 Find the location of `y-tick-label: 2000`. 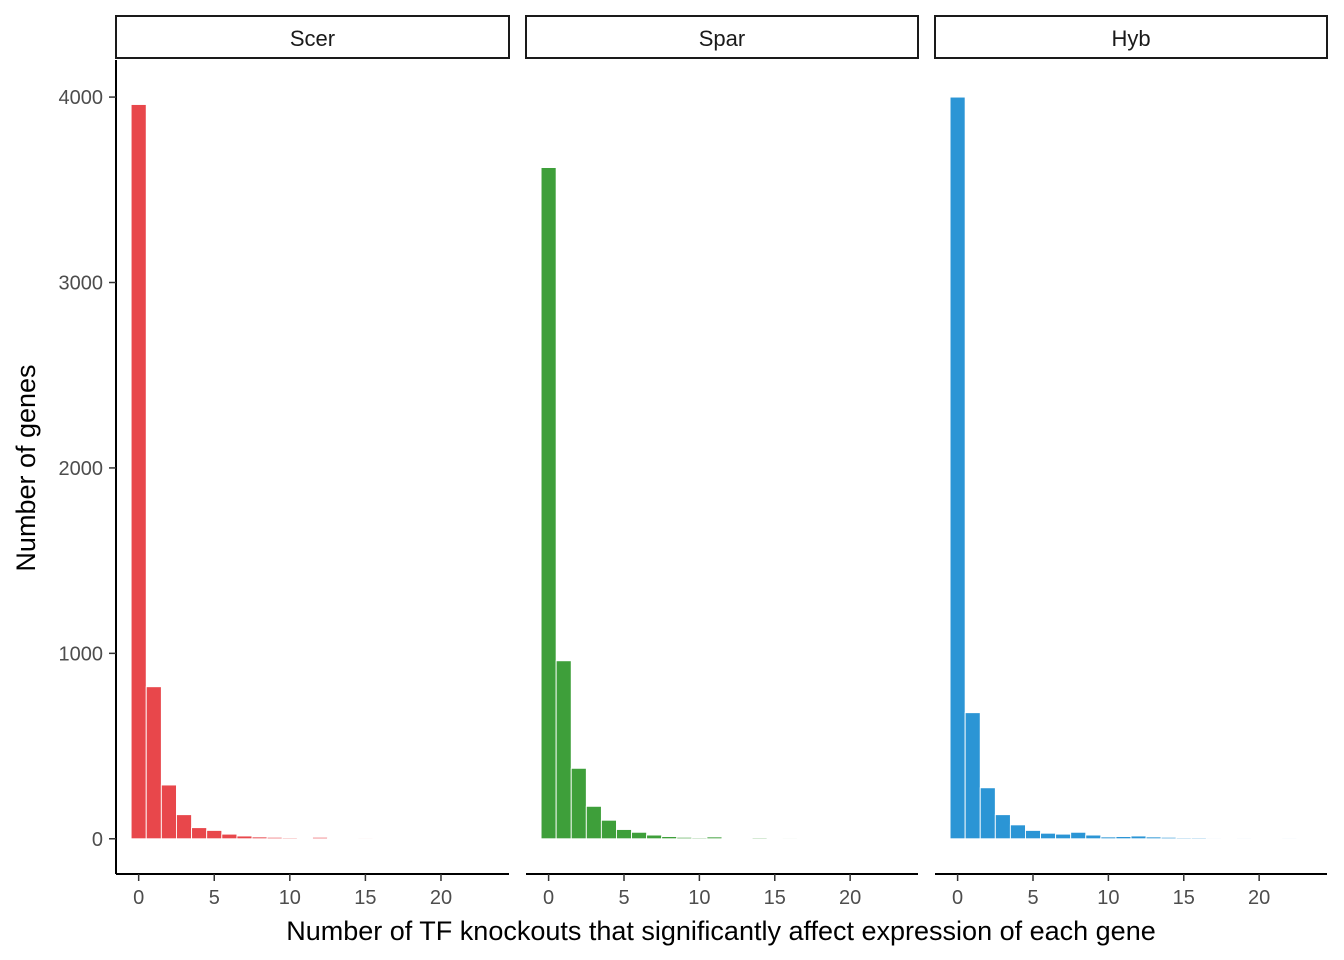

y-tick-label: 2000 is located at coordinates (81, 469).